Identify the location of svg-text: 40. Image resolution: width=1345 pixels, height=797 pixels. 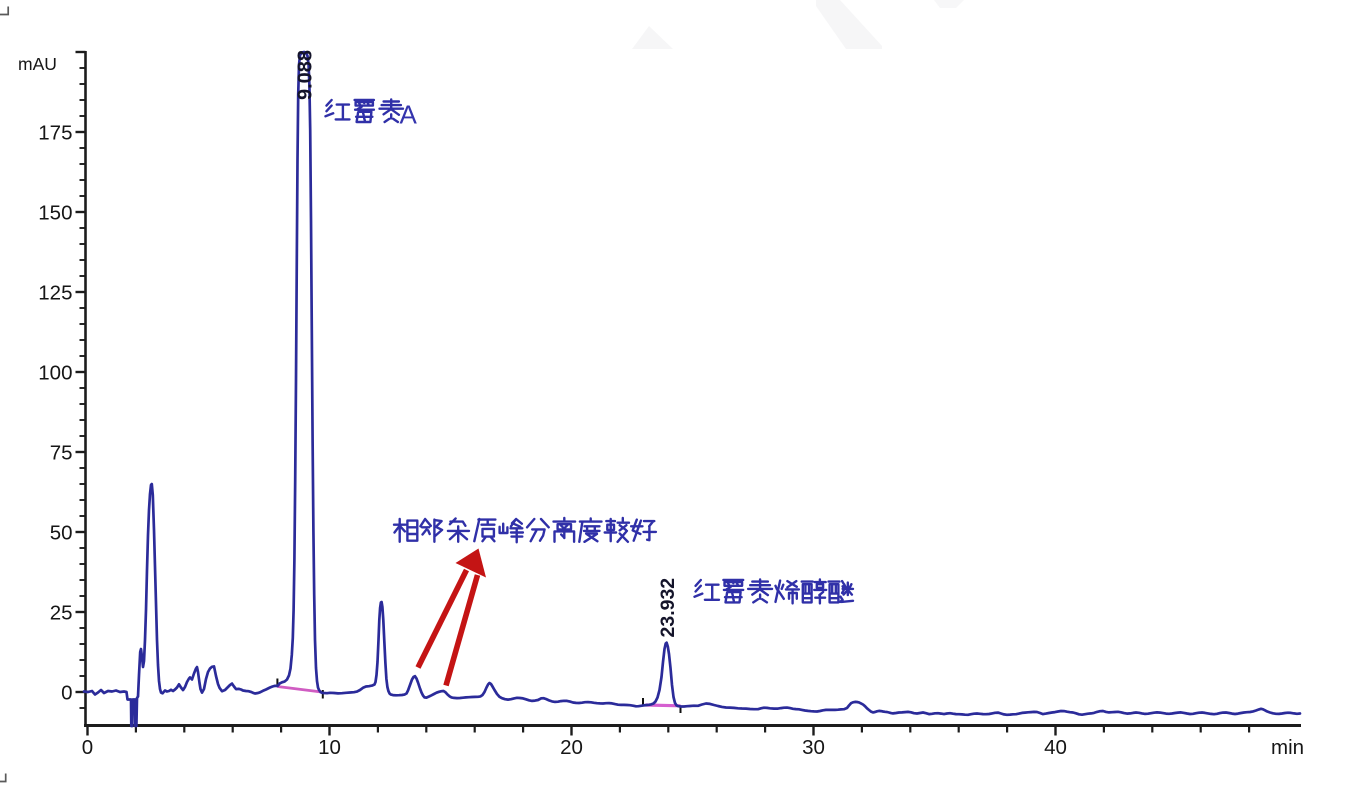
(1055, 747).